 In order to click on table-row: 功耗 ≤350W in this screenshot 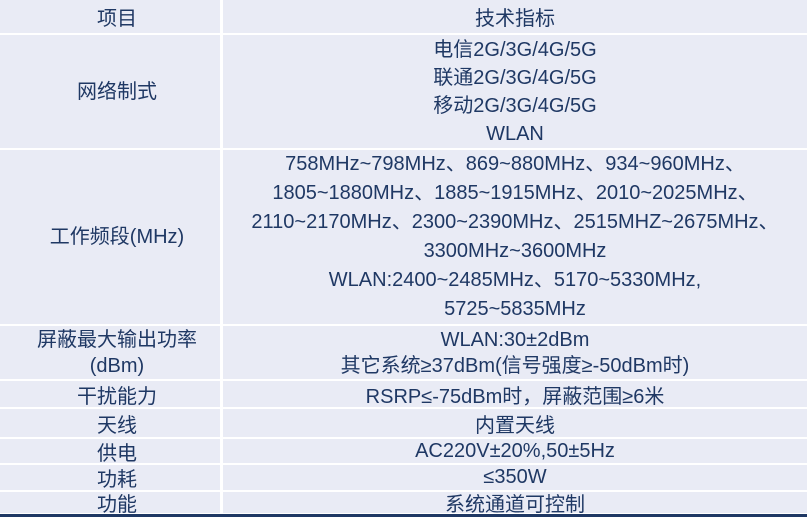, I will do `click(403, 477)`.